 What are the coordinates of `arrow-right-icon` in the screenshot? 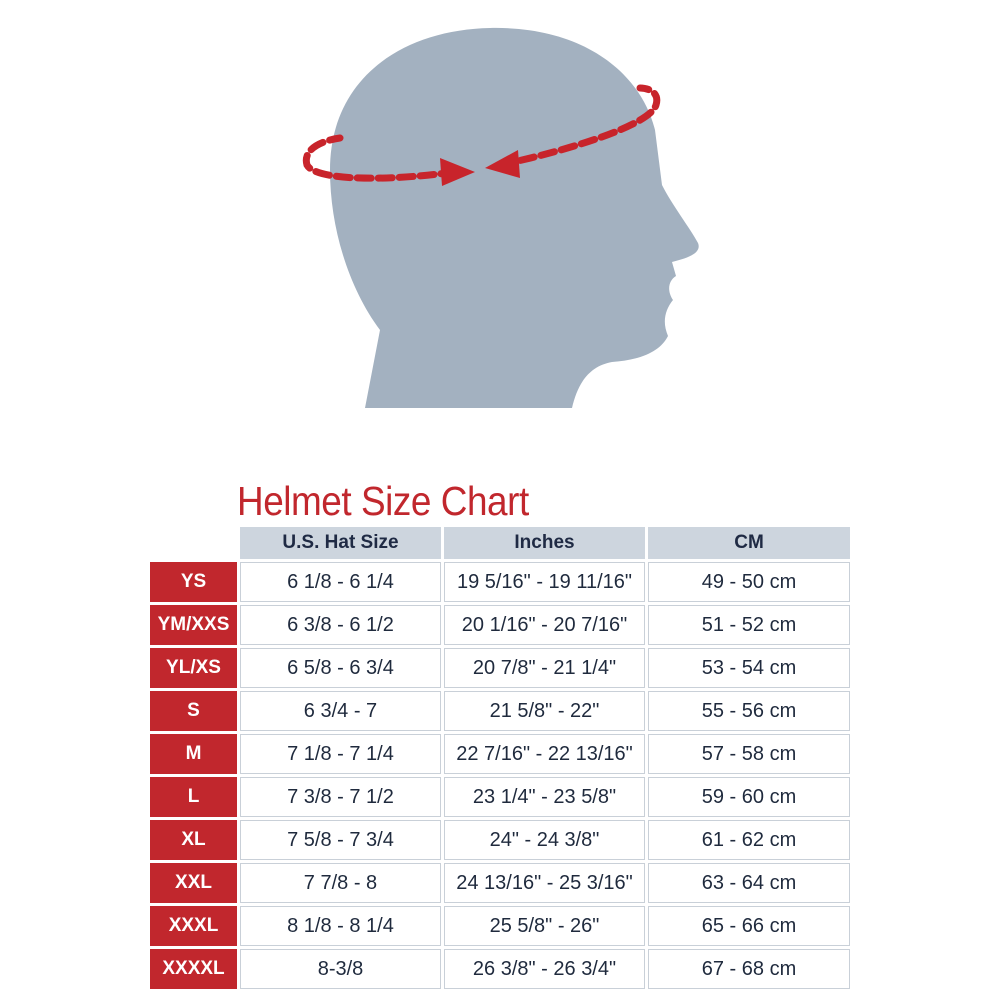 It's located at (457, 172).